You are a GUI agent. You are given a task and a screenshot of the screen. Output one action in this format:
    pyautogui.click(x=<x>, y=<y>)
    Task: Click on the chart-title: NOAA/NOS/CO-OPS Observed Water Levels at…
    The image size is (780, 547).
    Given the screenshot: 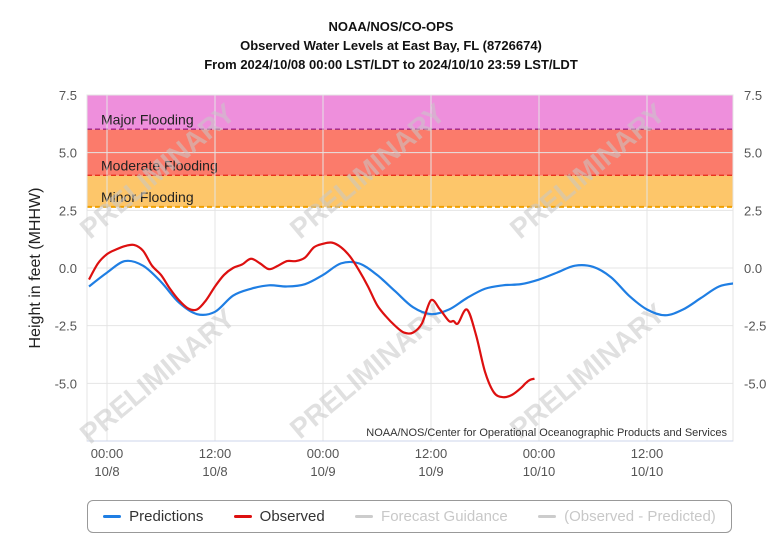 What is the action you would take?
    pyautogui.click(x=391, y=45)
    